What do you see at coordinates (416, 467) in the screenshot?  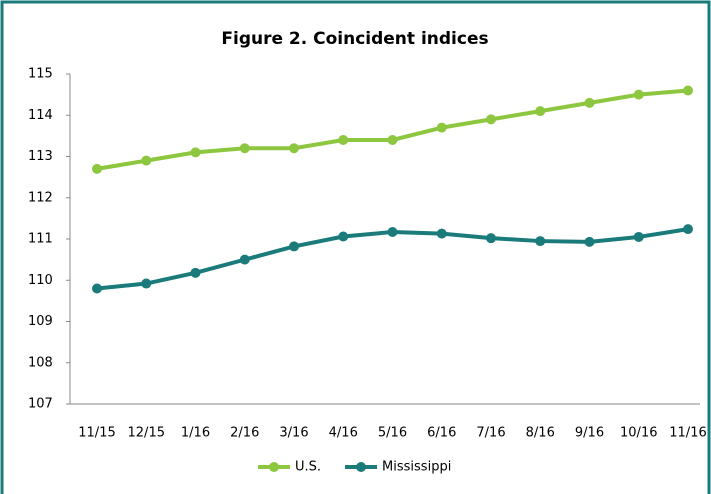 I see `legend-label: Mississippi` at bounding box center [416, 467].